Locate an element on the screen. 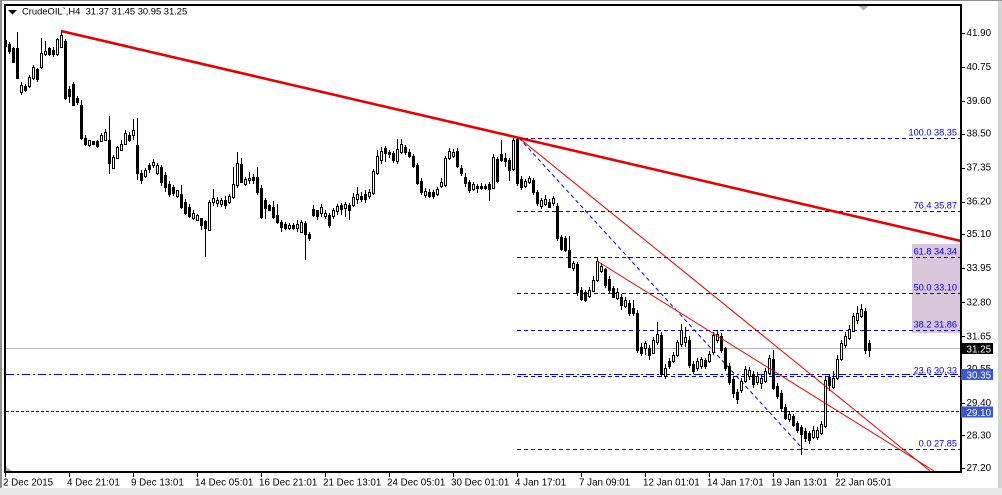 Image resolution: width=1002 pixels, height=495 pixels. svg-text: 39.60 is located at coordinates (979, 101).